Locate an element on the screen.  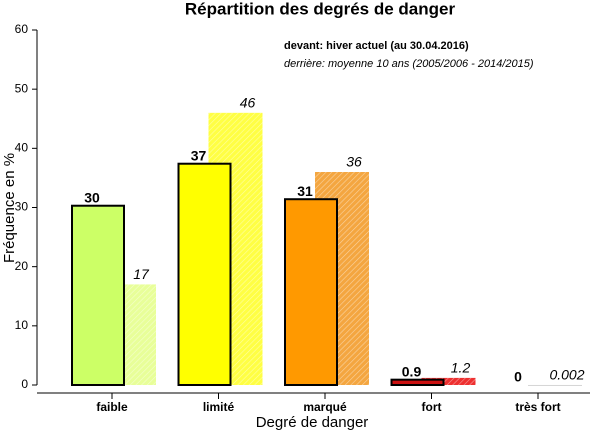
value-label: 0 is located at coordinates (518, 377).